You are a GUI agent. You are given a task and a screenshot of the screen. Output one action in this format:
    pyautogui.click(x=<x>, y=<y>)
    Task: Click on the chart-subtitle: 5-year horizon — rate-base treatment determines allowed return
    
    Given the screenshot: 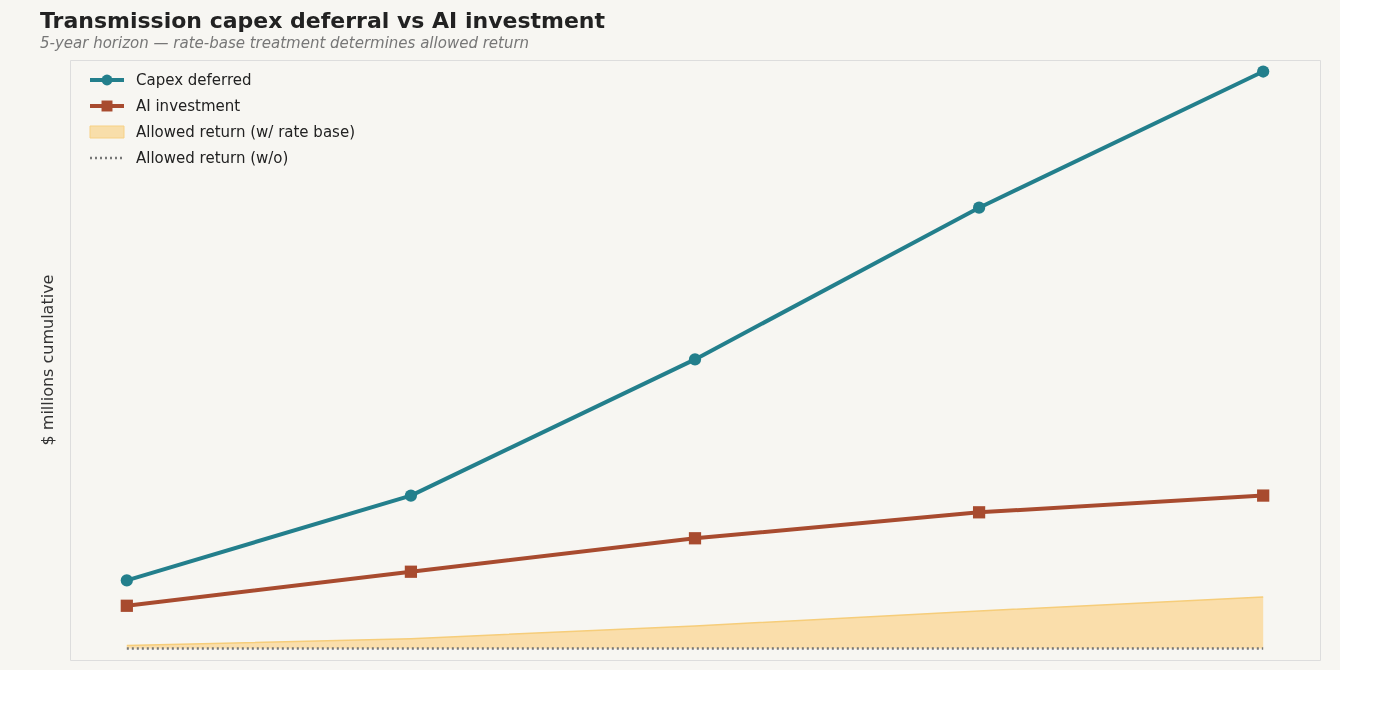 What is the action you would take?
    pyautogui.click(x=285, y=43)
    